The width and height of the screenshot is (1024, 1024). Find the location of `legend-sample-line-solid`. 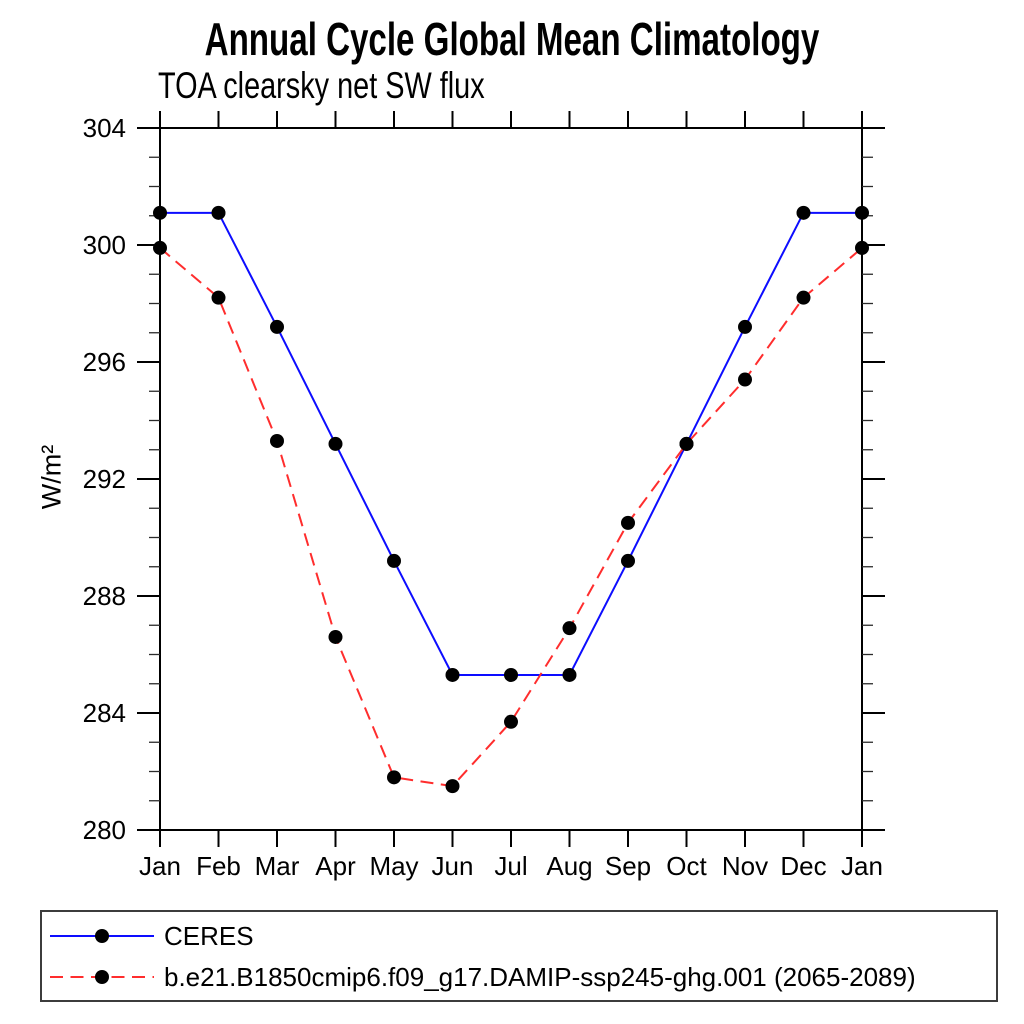

legend-sample-line-solid is located at coordinates (102, 936).